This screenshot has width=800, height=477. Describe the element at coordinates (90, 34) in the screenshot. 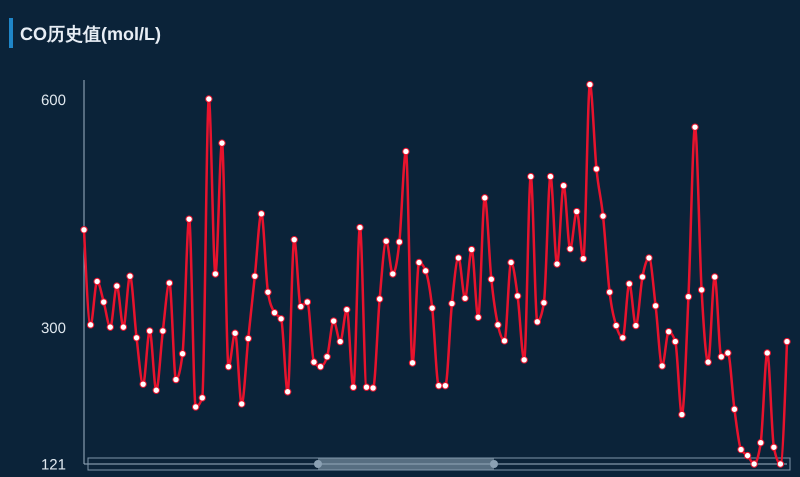

I see `chart-title: CO历史值(mol/L)` at that location.